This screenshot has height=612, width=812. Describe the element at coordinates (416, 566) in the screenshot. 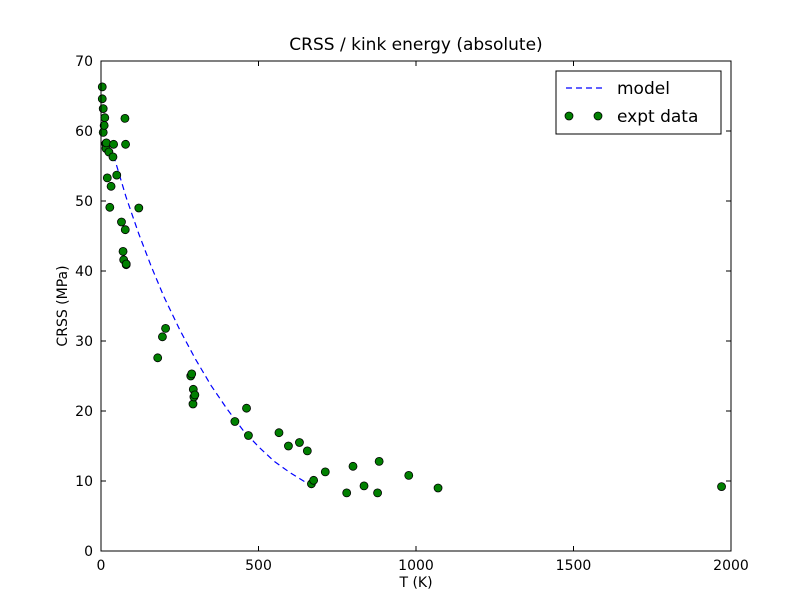

I see `x-tick-label: 1000` at that location.